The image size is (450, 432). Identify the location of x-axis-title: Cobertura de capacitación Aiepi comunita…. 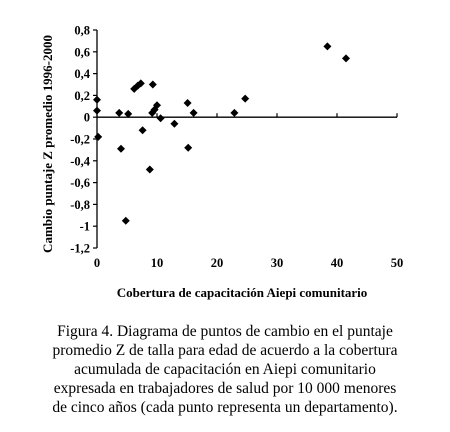
(242, 292).